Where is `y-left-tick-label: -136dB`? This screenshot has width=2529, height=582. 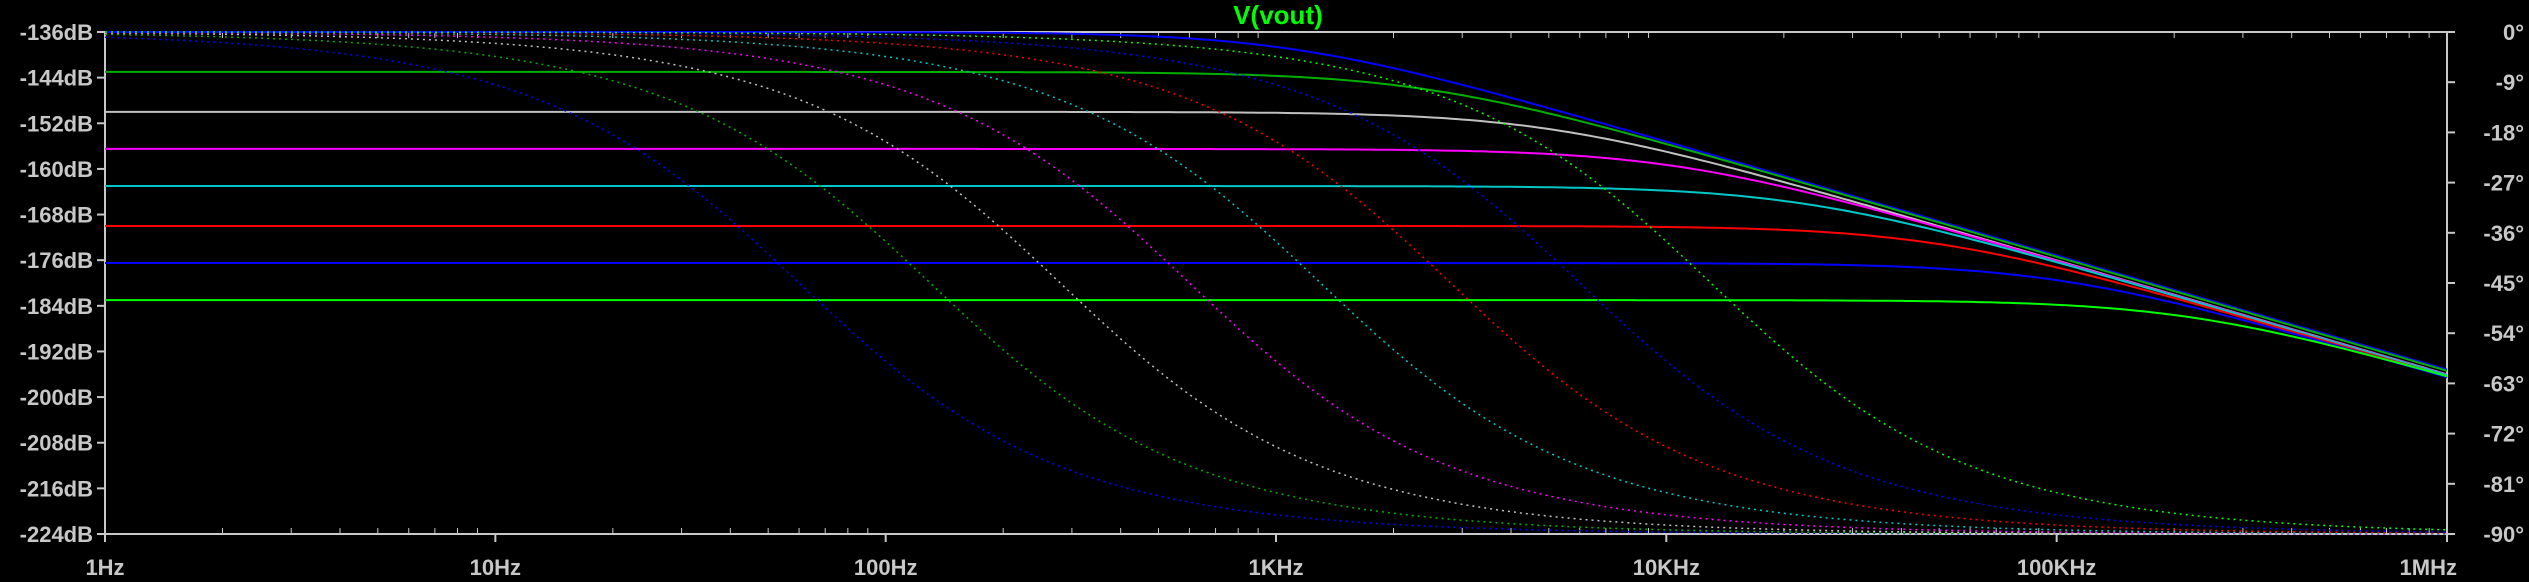
y-left-tick-label: -136dB is located at coordinates (56, 32).